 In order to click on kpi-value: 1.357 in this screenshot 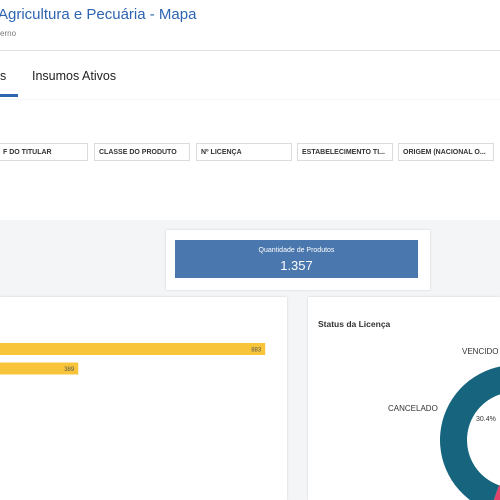, I will do `click(296, 265)`.